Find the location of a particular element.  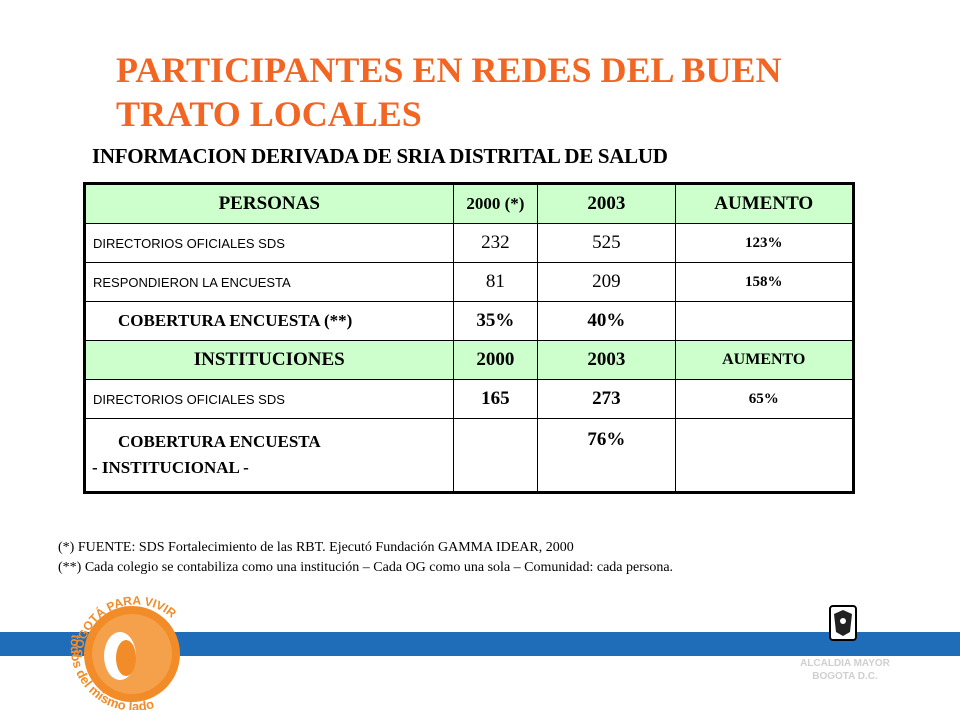

value-2003: 40% is located at coordinates (606, 321).